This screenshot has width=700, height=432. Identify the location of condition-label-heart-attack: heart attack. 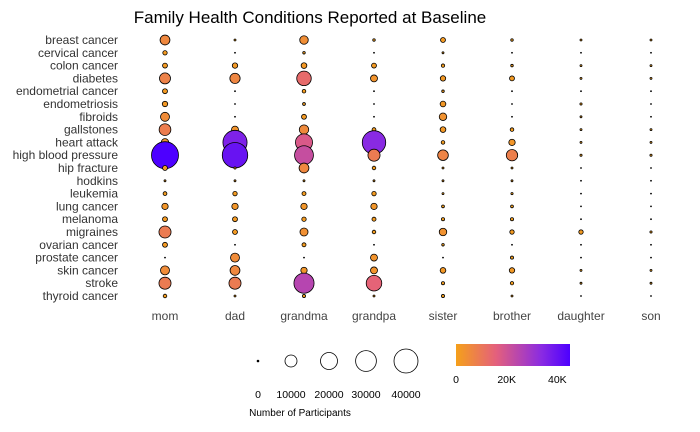
(87, 142).